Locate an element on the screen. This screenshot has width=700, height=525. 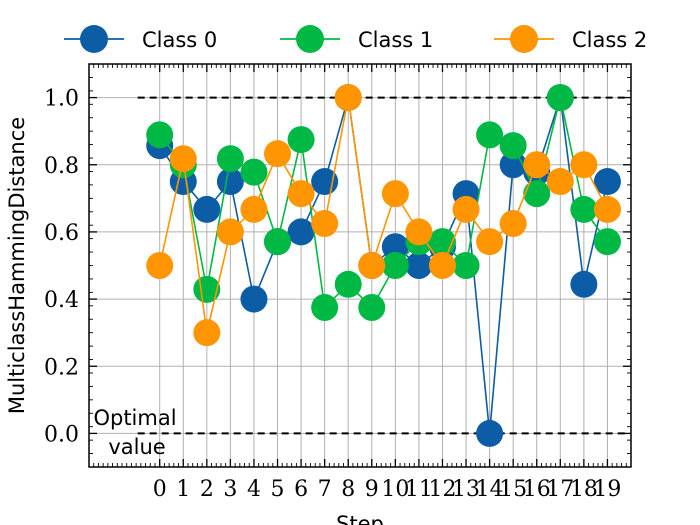
data-point-s1-x3 is located at coordinates (230, 159).